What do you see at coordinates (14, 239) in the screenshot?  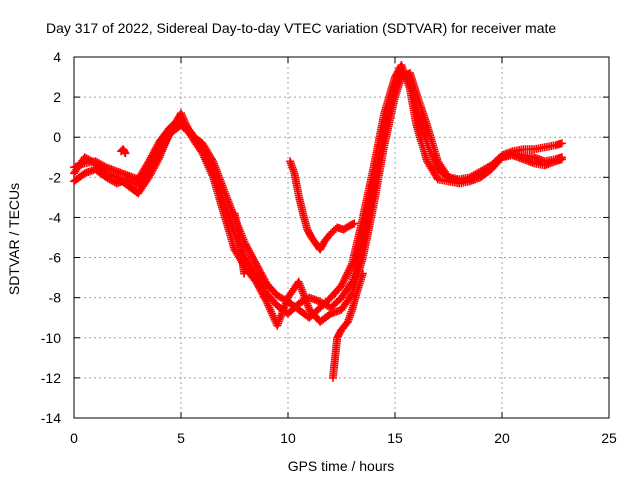 I see `y-axis-label: SDTVAR / TECUs` at bounding box center [14, 239].